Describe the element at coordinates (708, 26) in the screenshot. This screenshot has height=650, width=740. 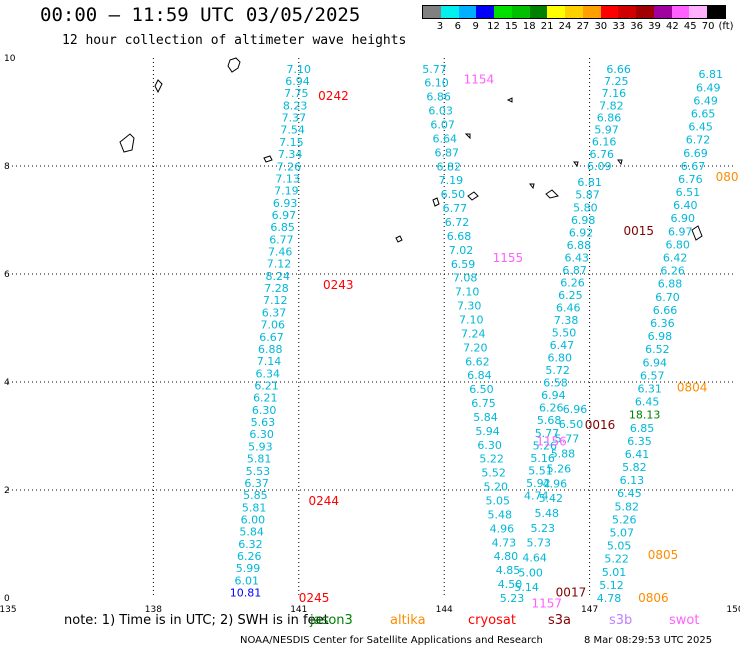
I see `colorbar-tick-label: 70` at that location.